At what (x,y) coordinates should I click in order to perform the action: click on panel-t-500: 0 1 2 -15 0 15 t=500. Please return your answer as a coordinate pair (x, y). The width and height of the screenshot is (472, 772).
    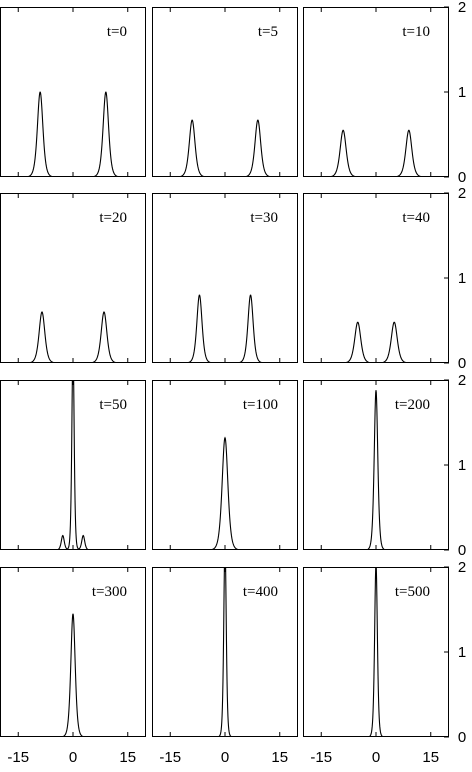
    Looking at the image, I should click on (384, 662).